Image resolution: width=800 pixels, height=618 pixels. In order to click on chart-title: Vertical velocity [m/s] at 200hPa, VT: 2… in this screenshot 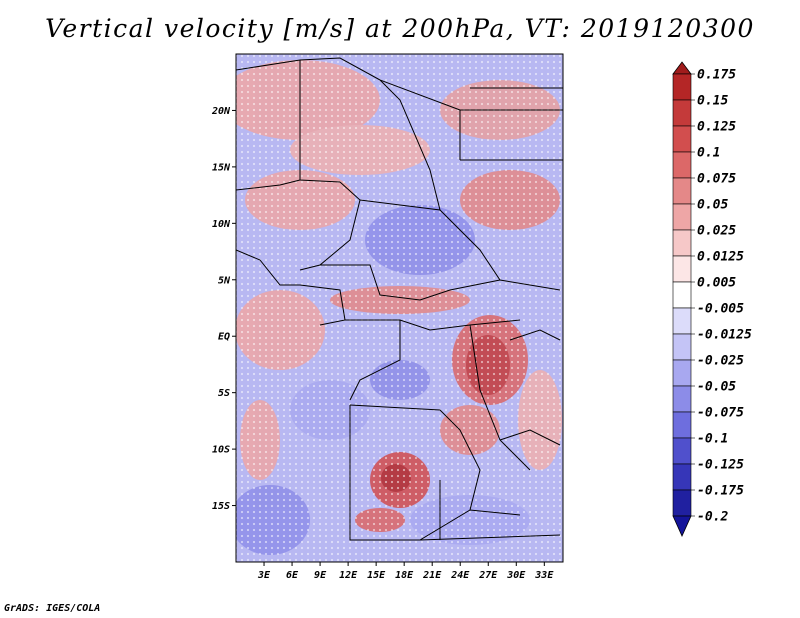, I will do `click(400, 28)`.